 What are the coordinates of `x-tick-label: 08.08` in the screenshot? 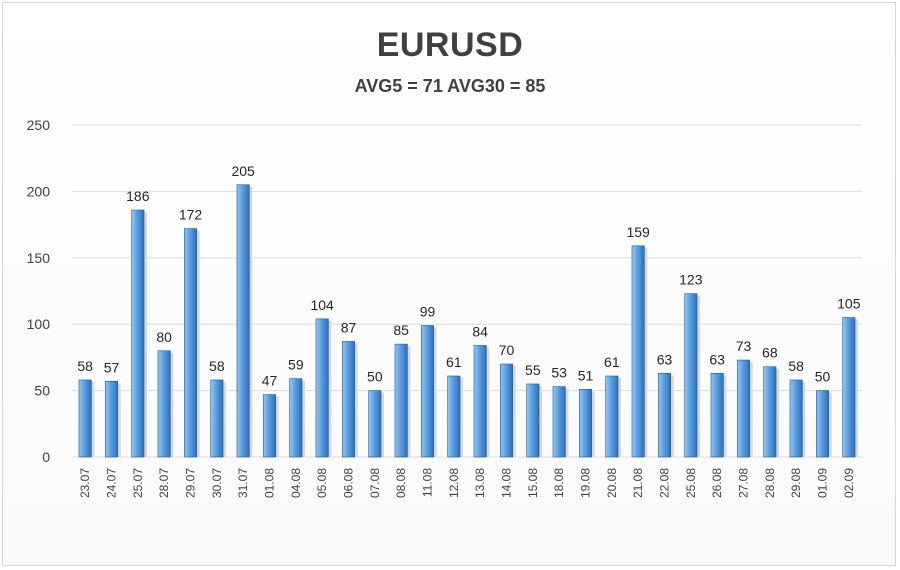 It's located at (401, 483).